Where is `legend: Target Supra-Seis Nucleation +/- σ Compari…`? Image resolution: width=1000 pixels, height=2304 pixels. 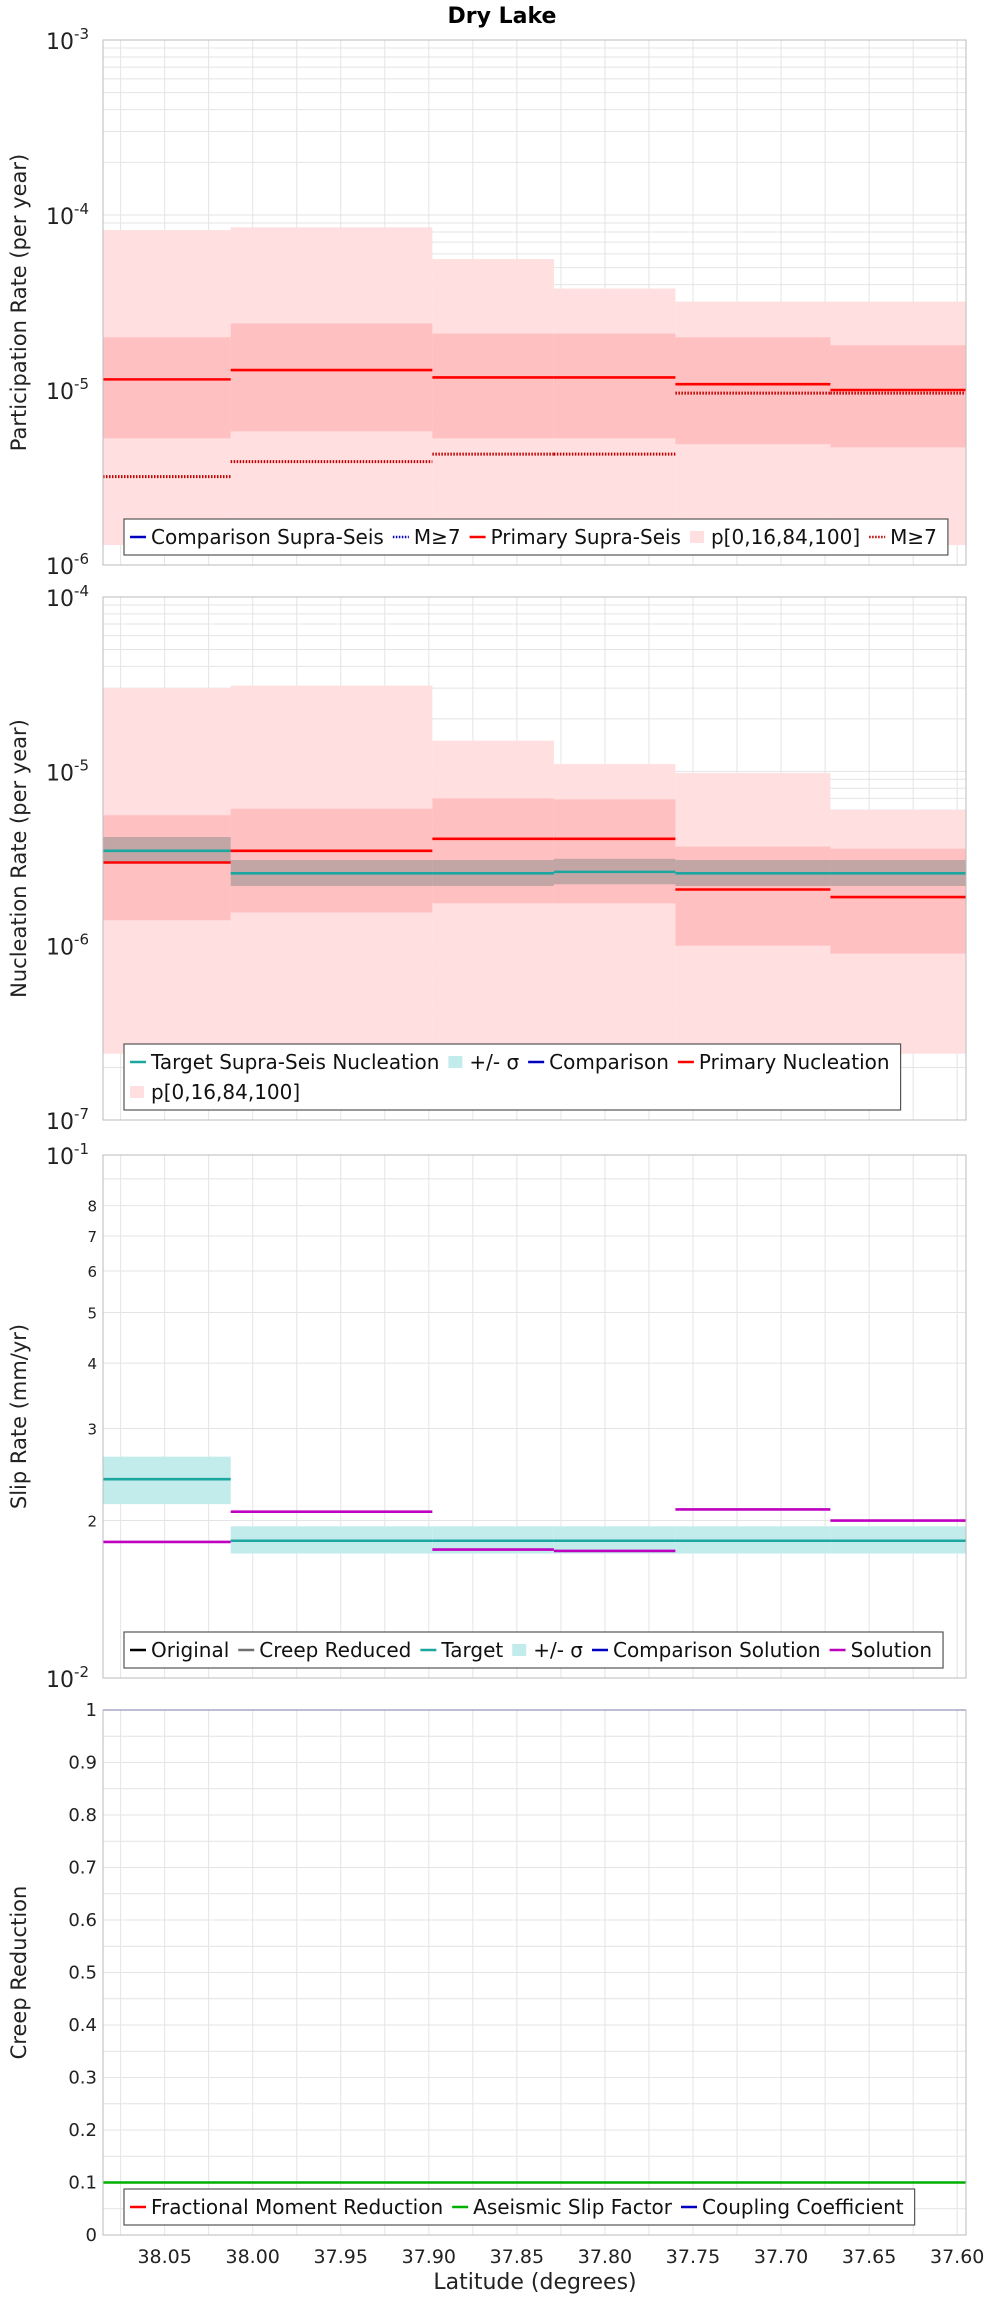
legend: Target Supra-Seis Nucleation +/- σ Compari… is located at coordinates (512, 1077).